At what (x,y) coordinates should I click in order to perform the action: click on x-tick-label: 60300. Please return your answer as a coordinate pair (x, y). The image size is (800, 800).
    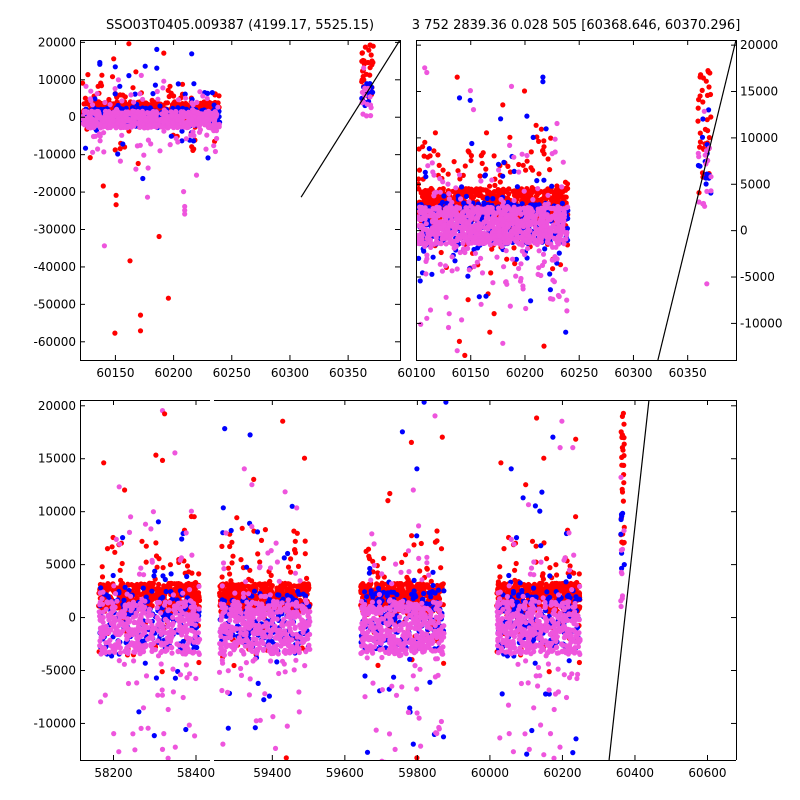
    Looking at the image, I should click on (290, 373).